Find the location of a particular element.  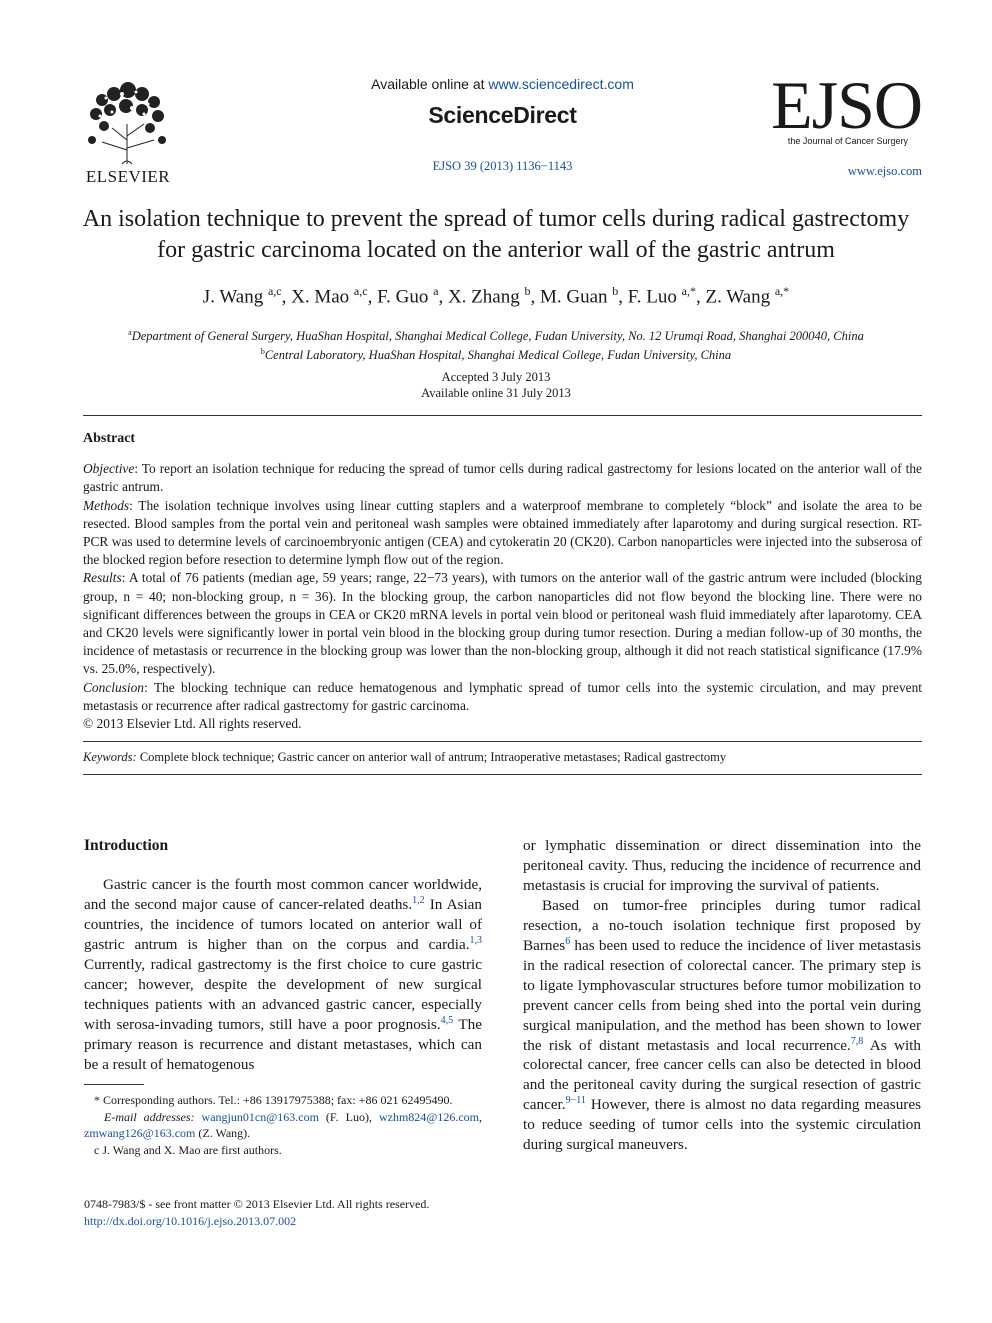

affiliation-b-marker: b is located at coordinates (262, 352).